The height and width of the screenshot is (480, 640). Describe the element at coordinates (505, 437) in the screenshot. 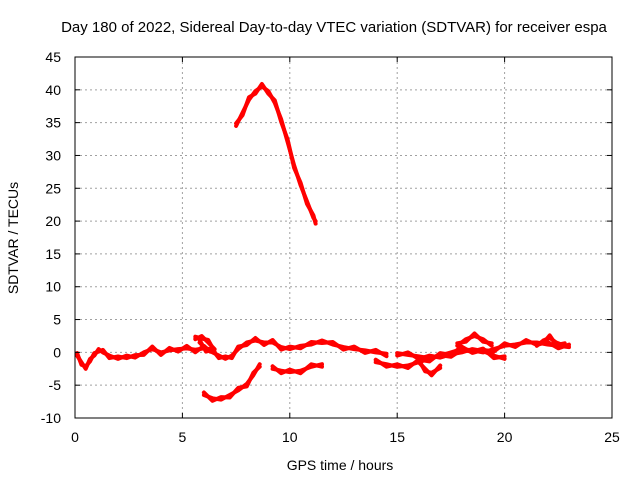

I see `x-tick-label: 20` at that location.